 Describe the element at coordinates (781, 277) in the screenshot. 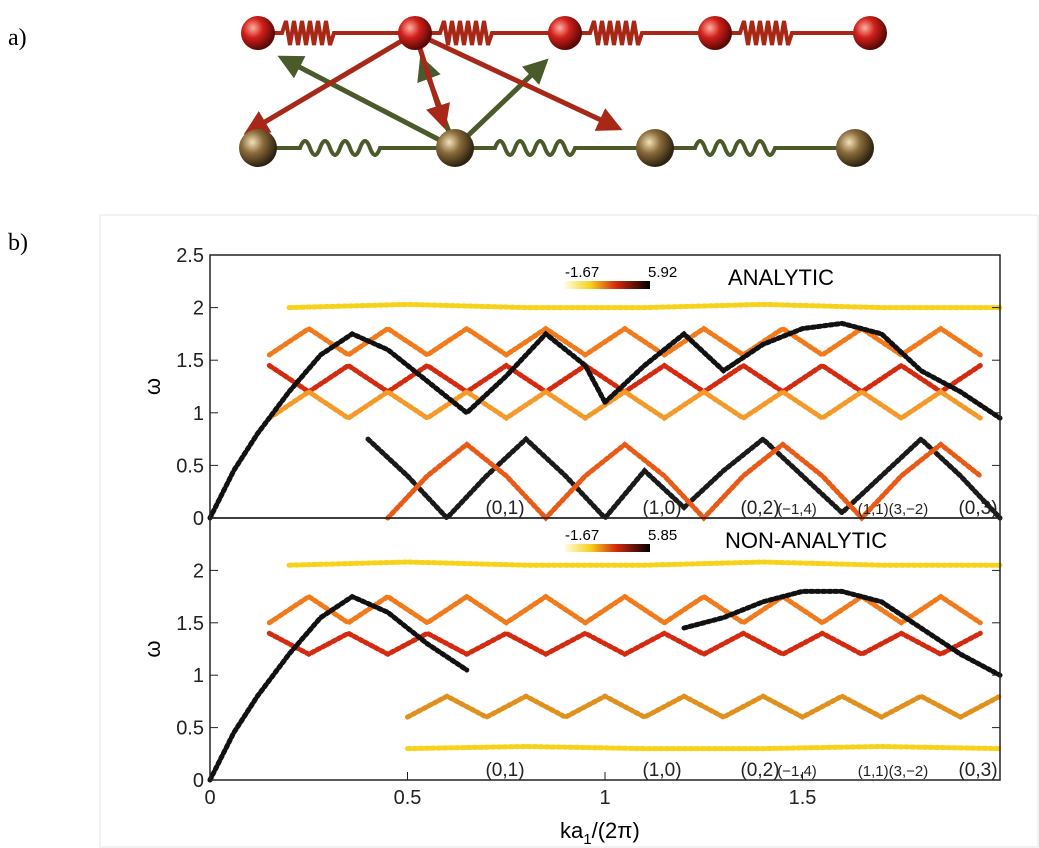

I see `panel-title: ANALYTIC` at that location.